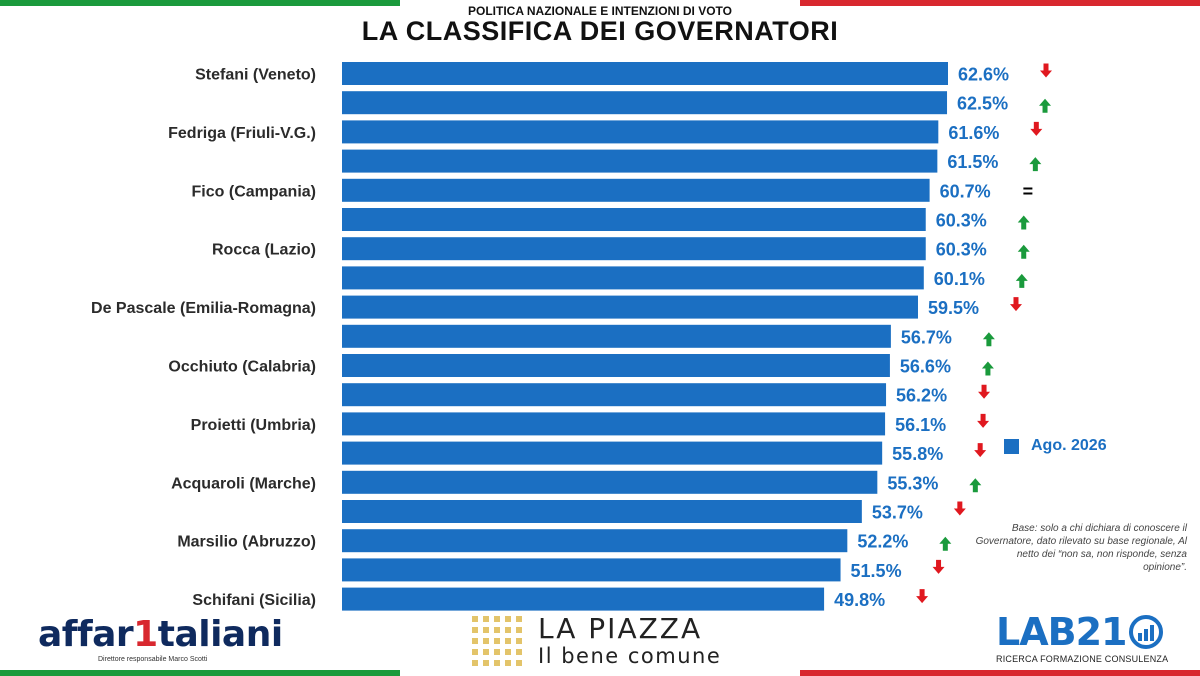 The height and width of the screenshot is (676, 1200). What do you see at coordinates (973, 133) in the screenshot?
I see `value-label: 61.6%` at bounding box center [973, 133].